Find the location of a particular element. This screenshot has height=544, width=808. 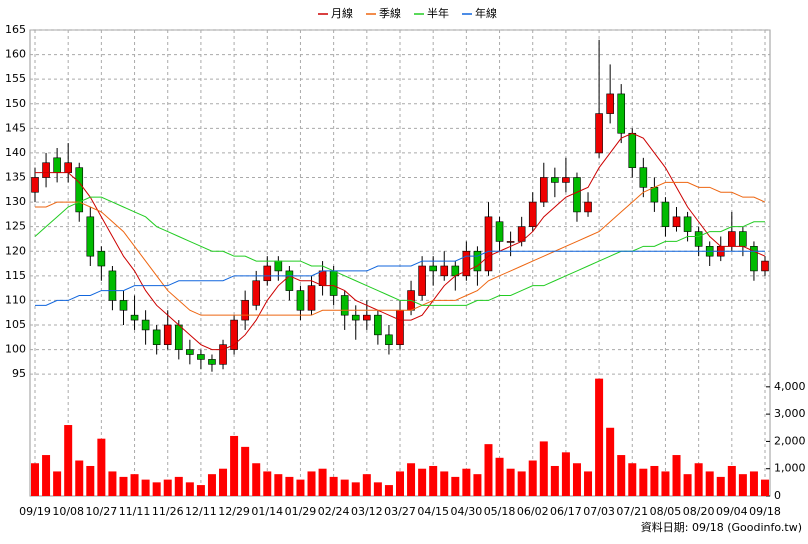

legend-label: 半年 is located at coordinates (438, 13).